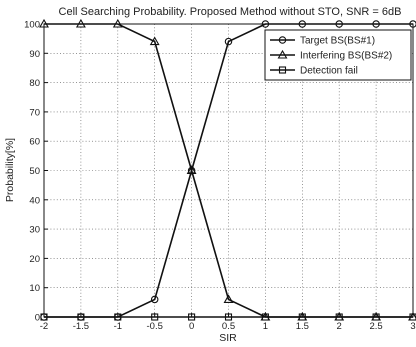 The height and width of the screenshot is (347, 416). I want to click on legend-item: Target BS(BS#1), so click(322, 41).